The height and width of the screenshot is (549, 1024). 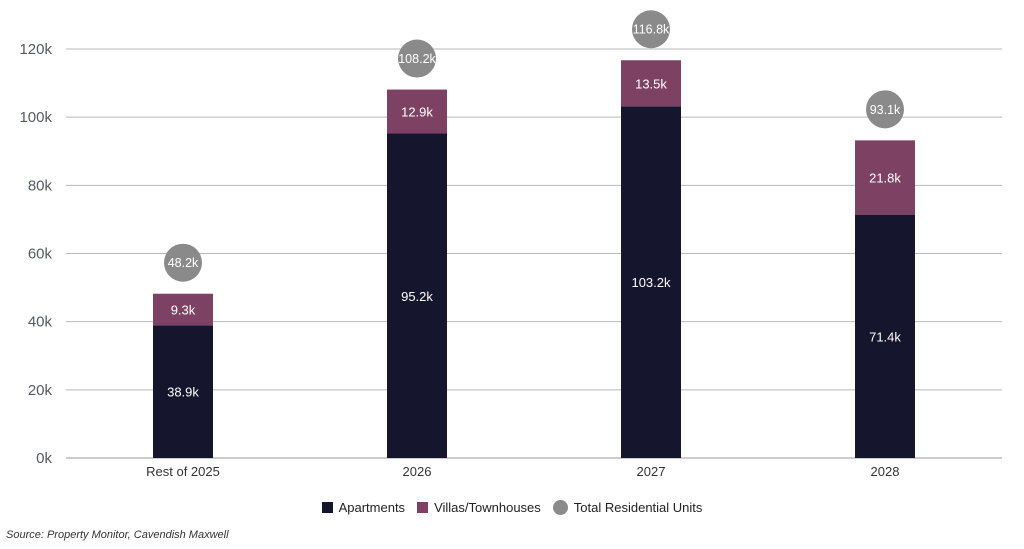 What do you see at coordinates (423, 507) in the screenshot?
I see `villas-swatch` at bounding box center [423, 507].